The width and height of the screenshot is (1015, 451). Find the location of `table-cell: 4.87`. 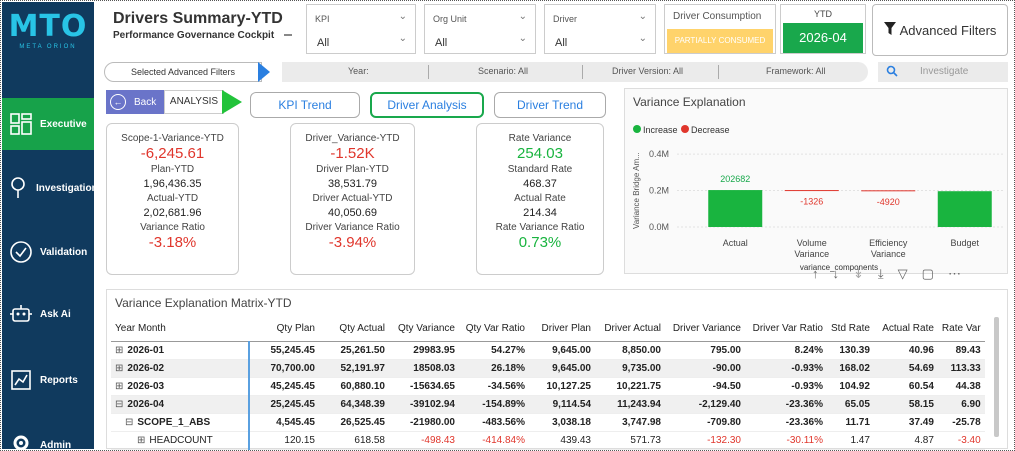

table-cell: 4.87 is located at coordinates (905, 440).